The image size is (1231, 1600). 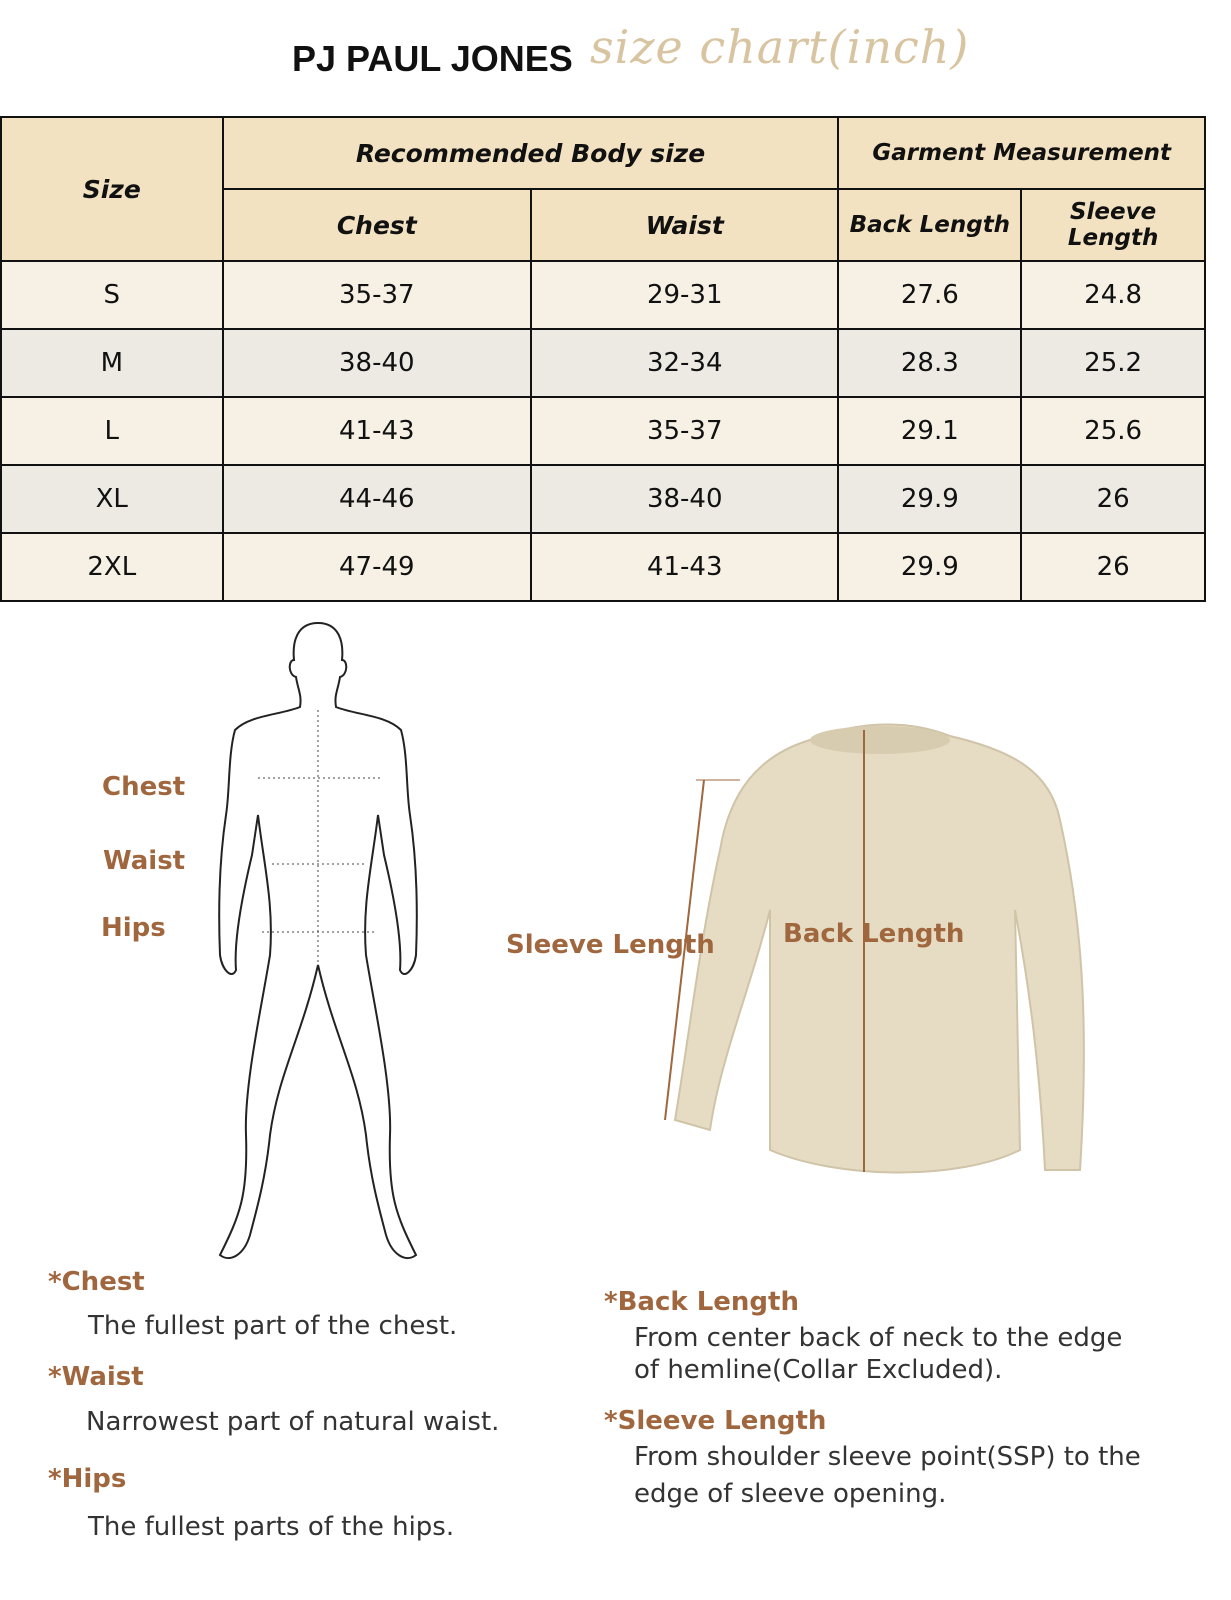 I want to click on def-chest-text: The fullest part of the chest., so click(x=273, y=1326).